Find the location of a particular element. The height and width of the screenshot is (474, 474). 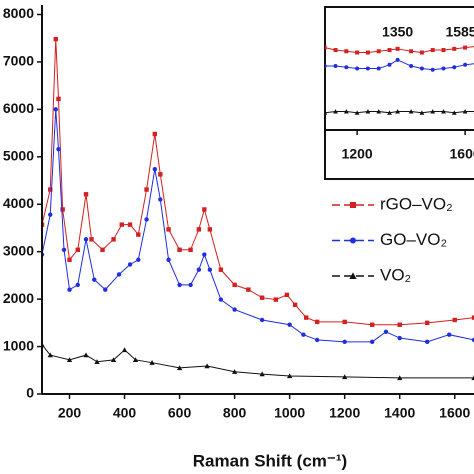

plot-area is located at coordinates (399, 79).